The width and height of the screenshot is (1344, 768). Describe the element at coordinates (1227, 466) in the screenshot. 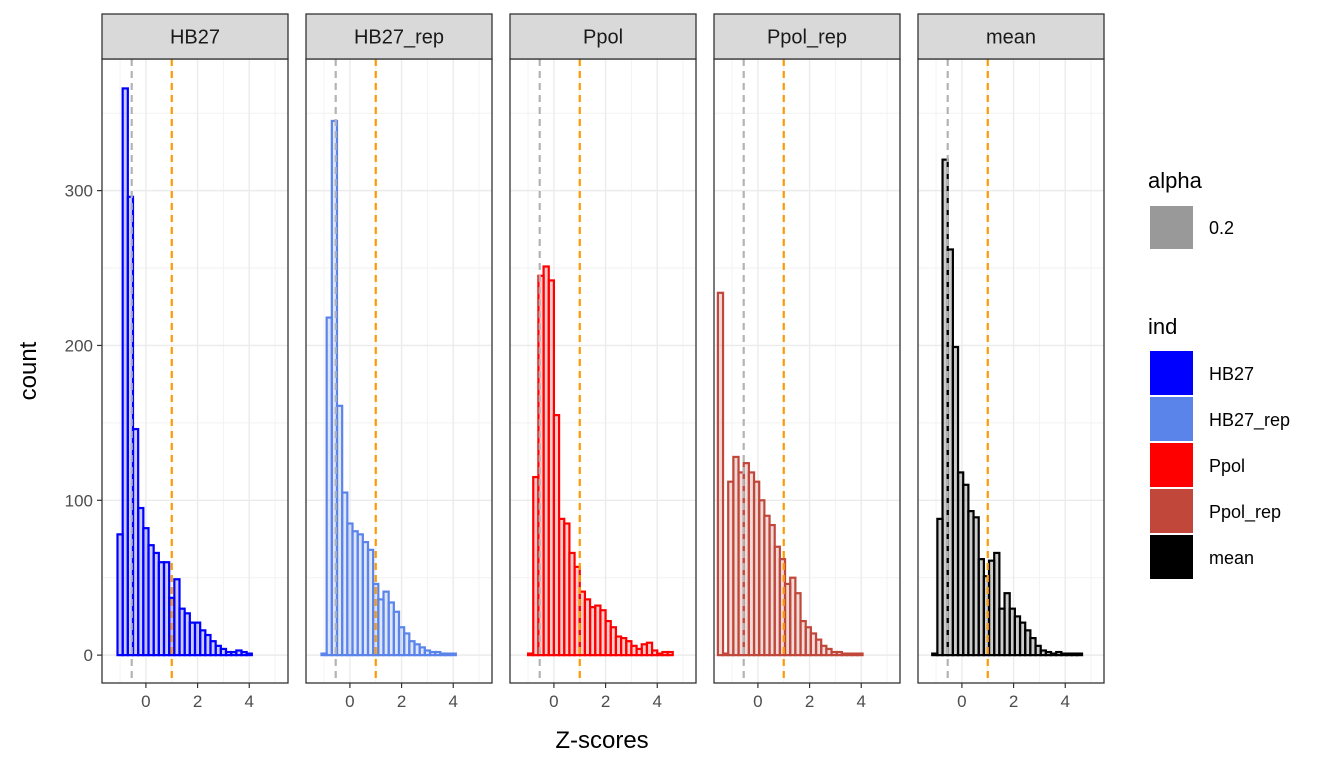

I see `legend-label-ppol: Ppol` at that location.